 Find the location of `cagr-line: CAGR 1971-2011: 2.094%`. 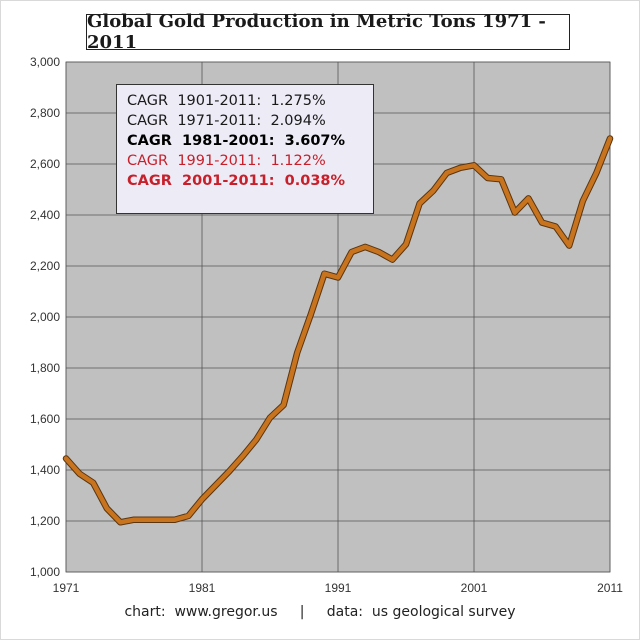

cagr-line: CAGR 1971-2011: 2.094% is located at coordinates (226, 121).